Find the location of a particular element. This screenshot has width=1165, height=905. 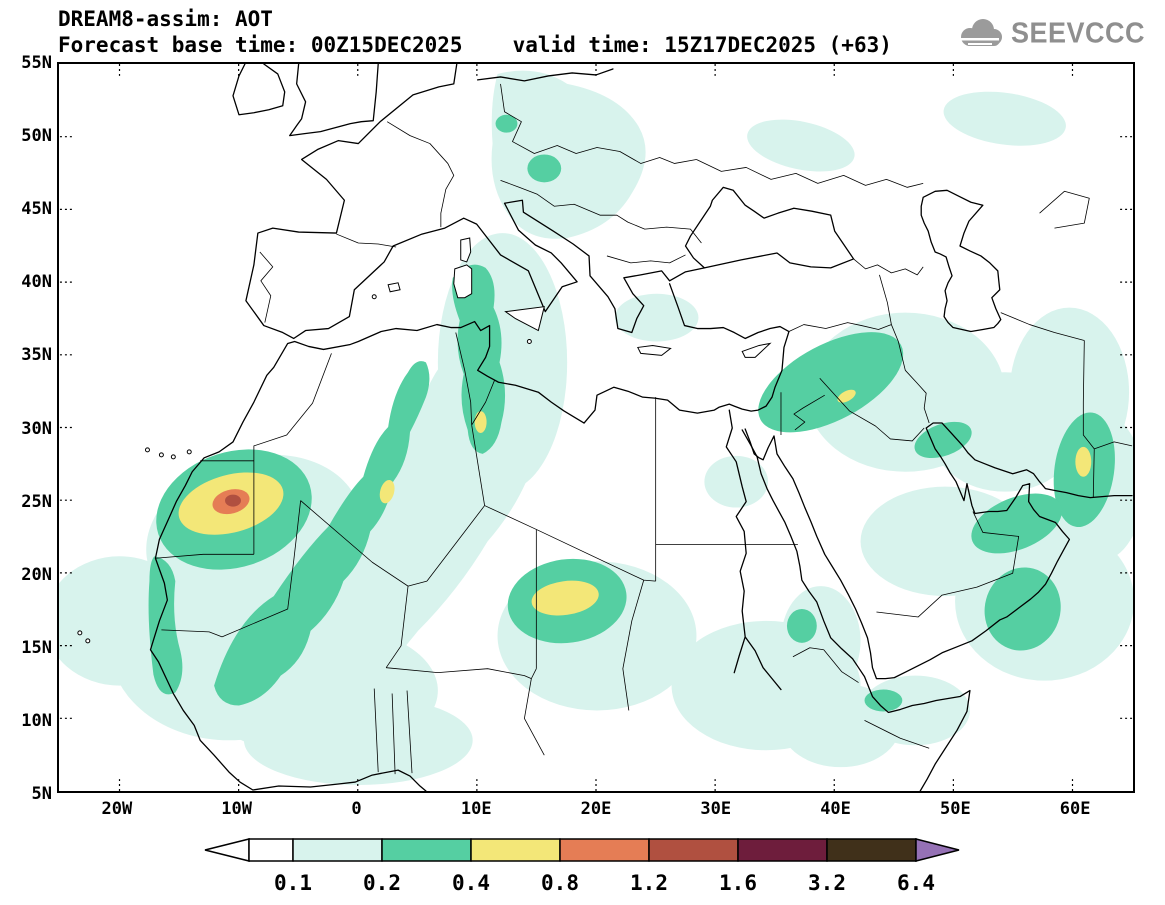

colorbar-tick-label: 3.2 is located at coordinates (827, 883).